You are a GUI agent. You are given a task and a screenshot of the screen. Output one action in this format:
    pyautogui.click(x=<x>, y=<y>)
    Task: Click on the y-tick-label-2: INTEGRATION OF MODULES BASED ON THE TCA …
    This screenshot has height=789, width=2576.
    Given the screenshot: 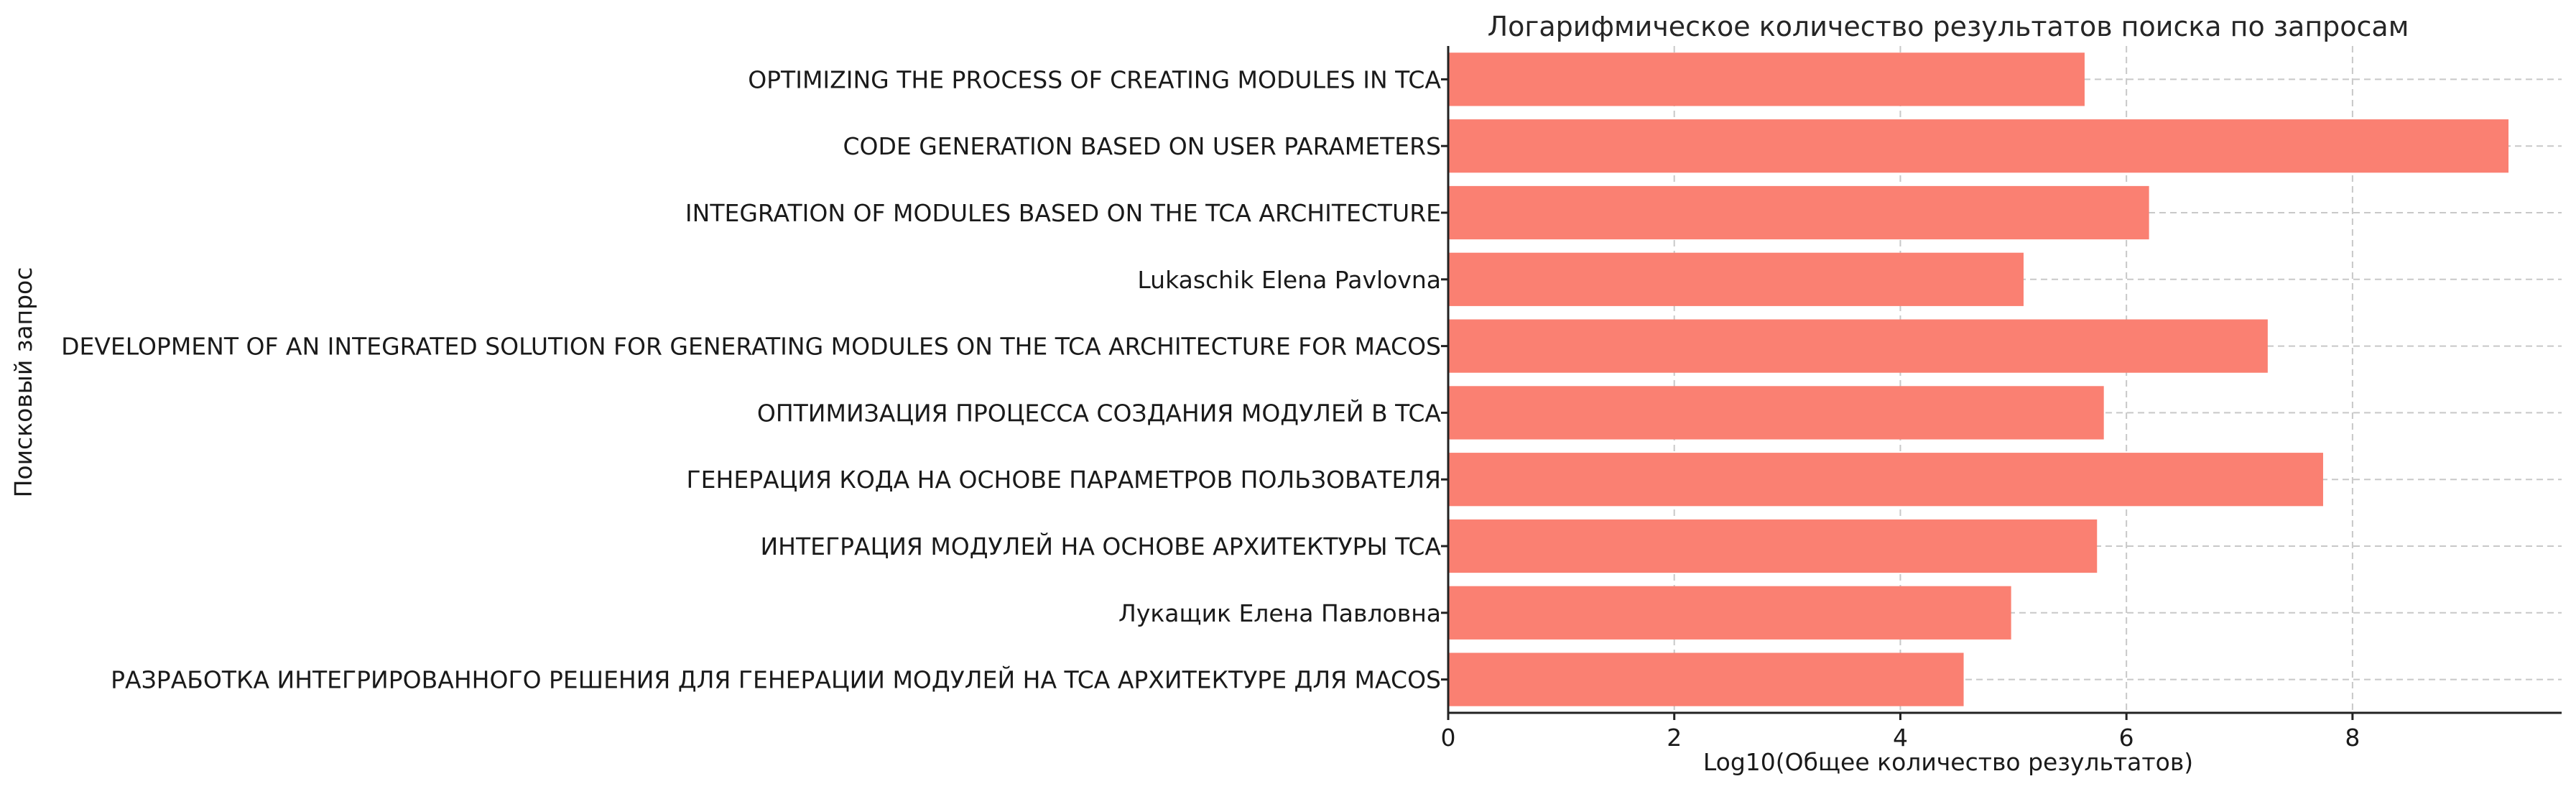 What is the action you would take?
    pyautogui.click(x=1063, y=213)
    